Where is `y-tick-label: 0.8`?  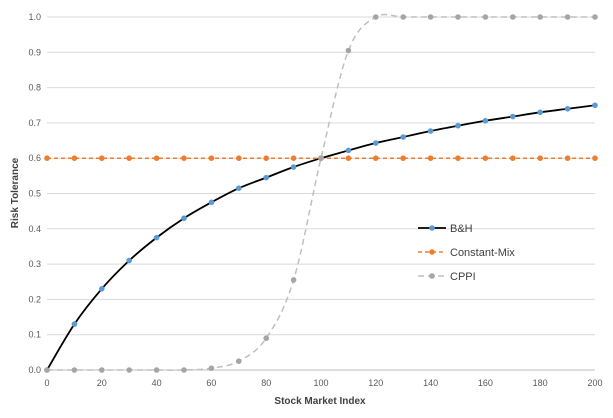 y-tick-label: 0.8 is located at coordinates (34, 88).